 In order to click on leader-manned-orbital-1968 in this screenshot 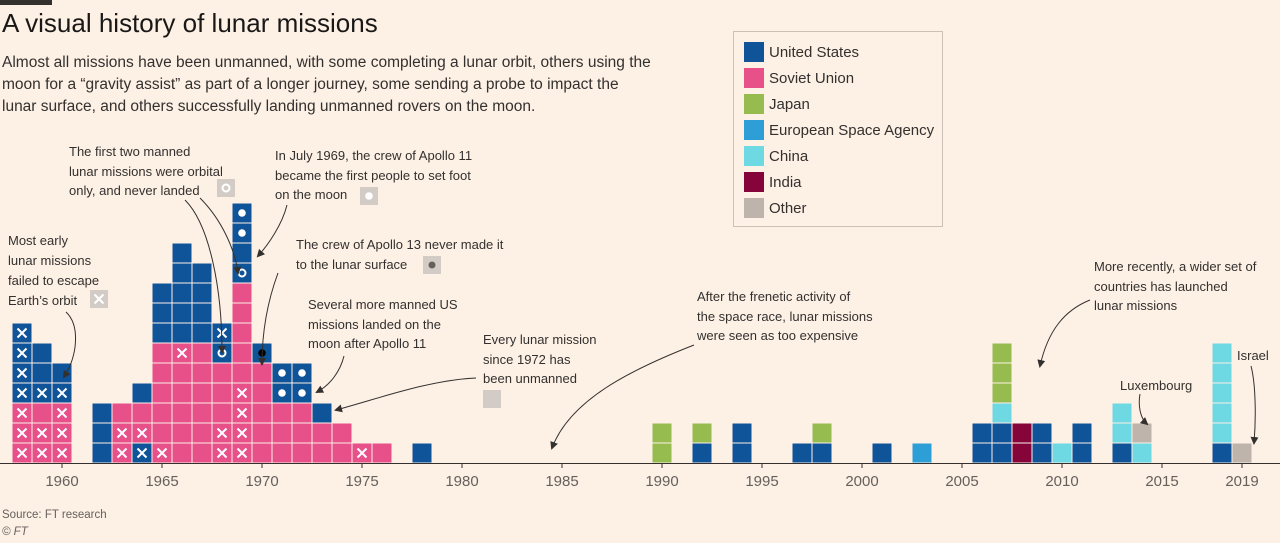, I will do `click(205, 276)`.